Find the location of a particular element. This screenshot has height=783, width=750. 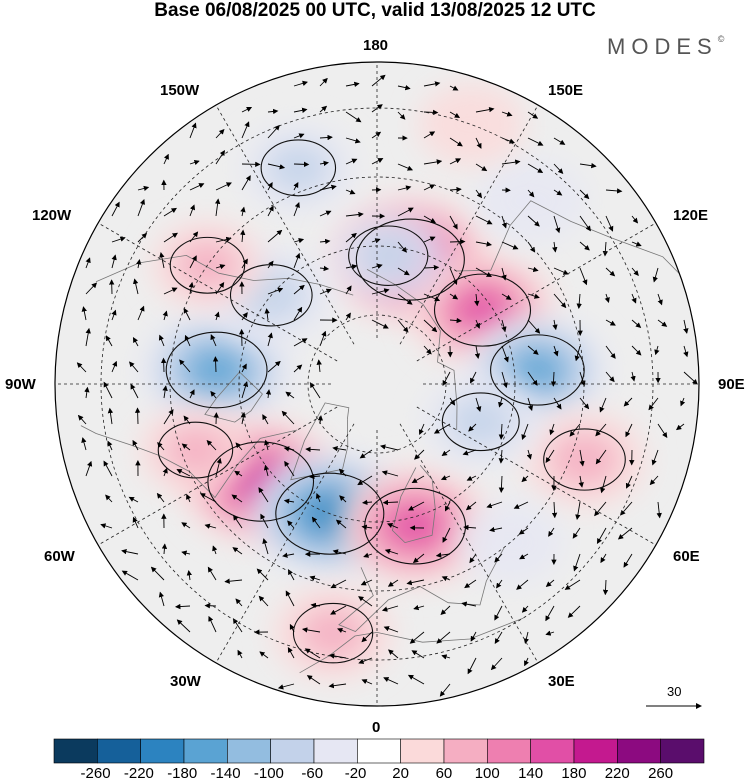

colorbar-tick-label: -60 is located at coordinates (312, 773).